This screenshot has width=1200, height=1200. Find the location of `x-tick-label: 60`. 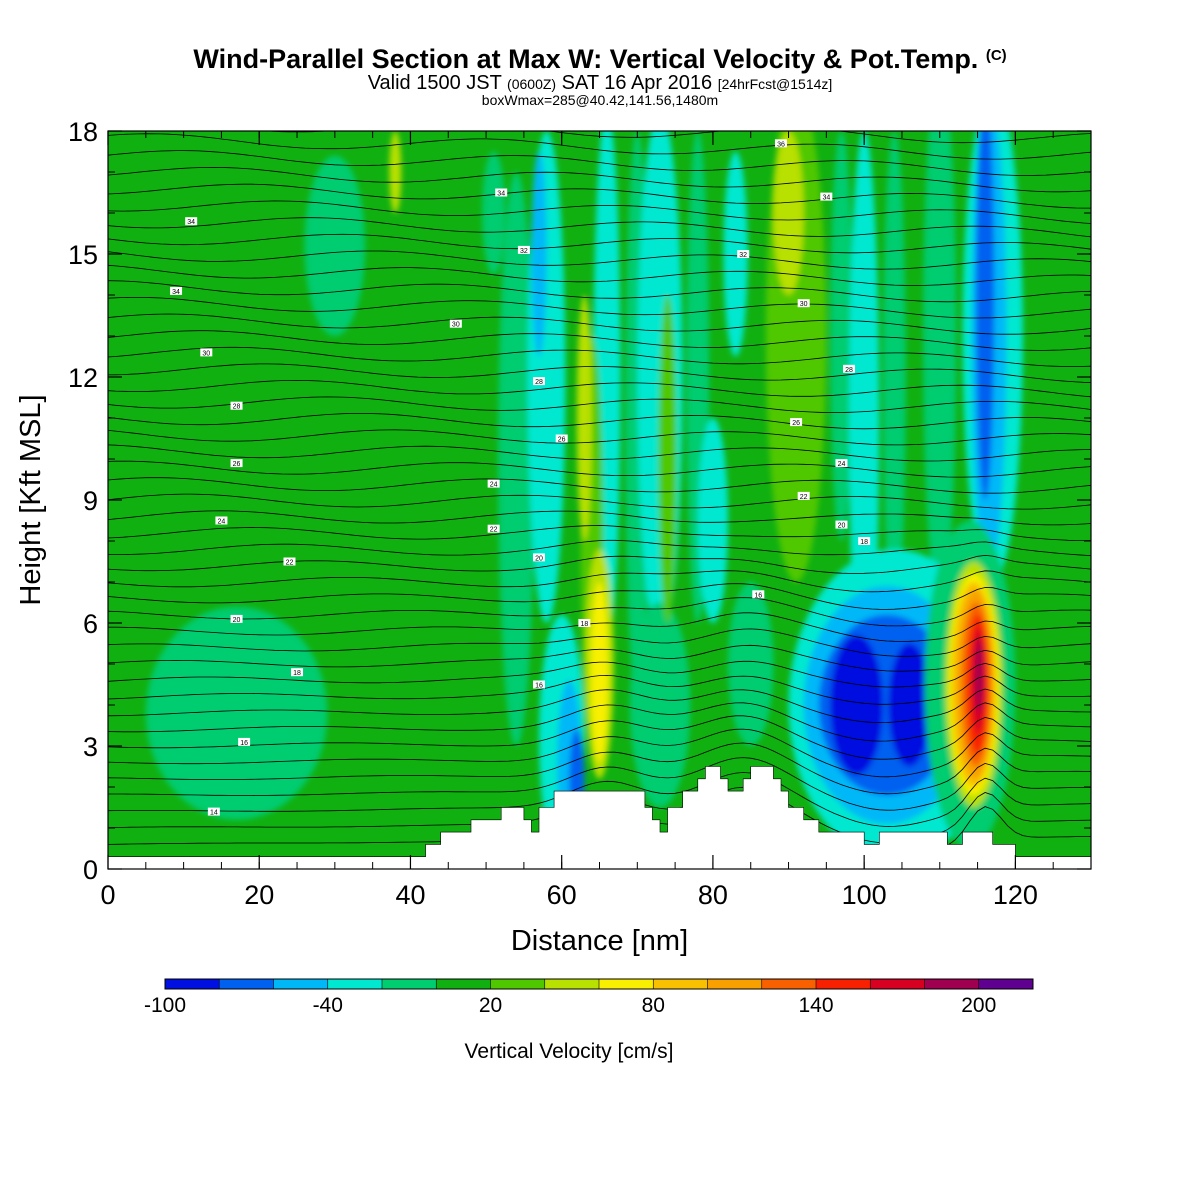

x-tick-label: 60 is located at coordinates (562, 895).